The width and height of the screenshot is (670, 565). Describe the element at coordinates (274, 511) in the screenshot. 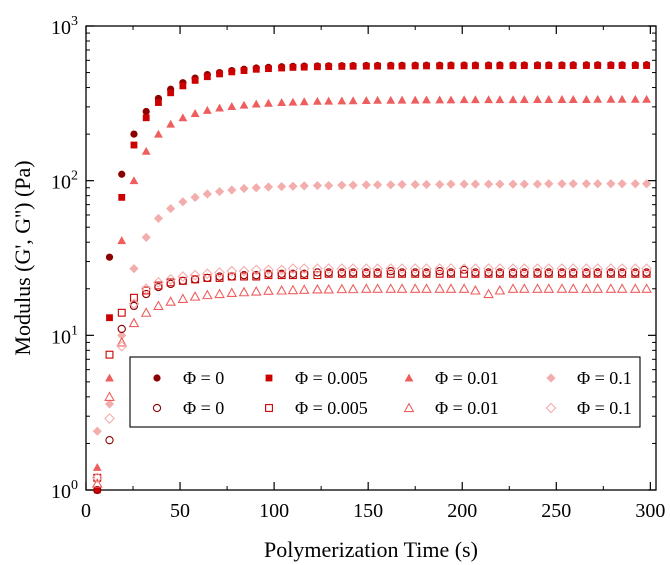

I see `x-tick-label: 100` at that location.